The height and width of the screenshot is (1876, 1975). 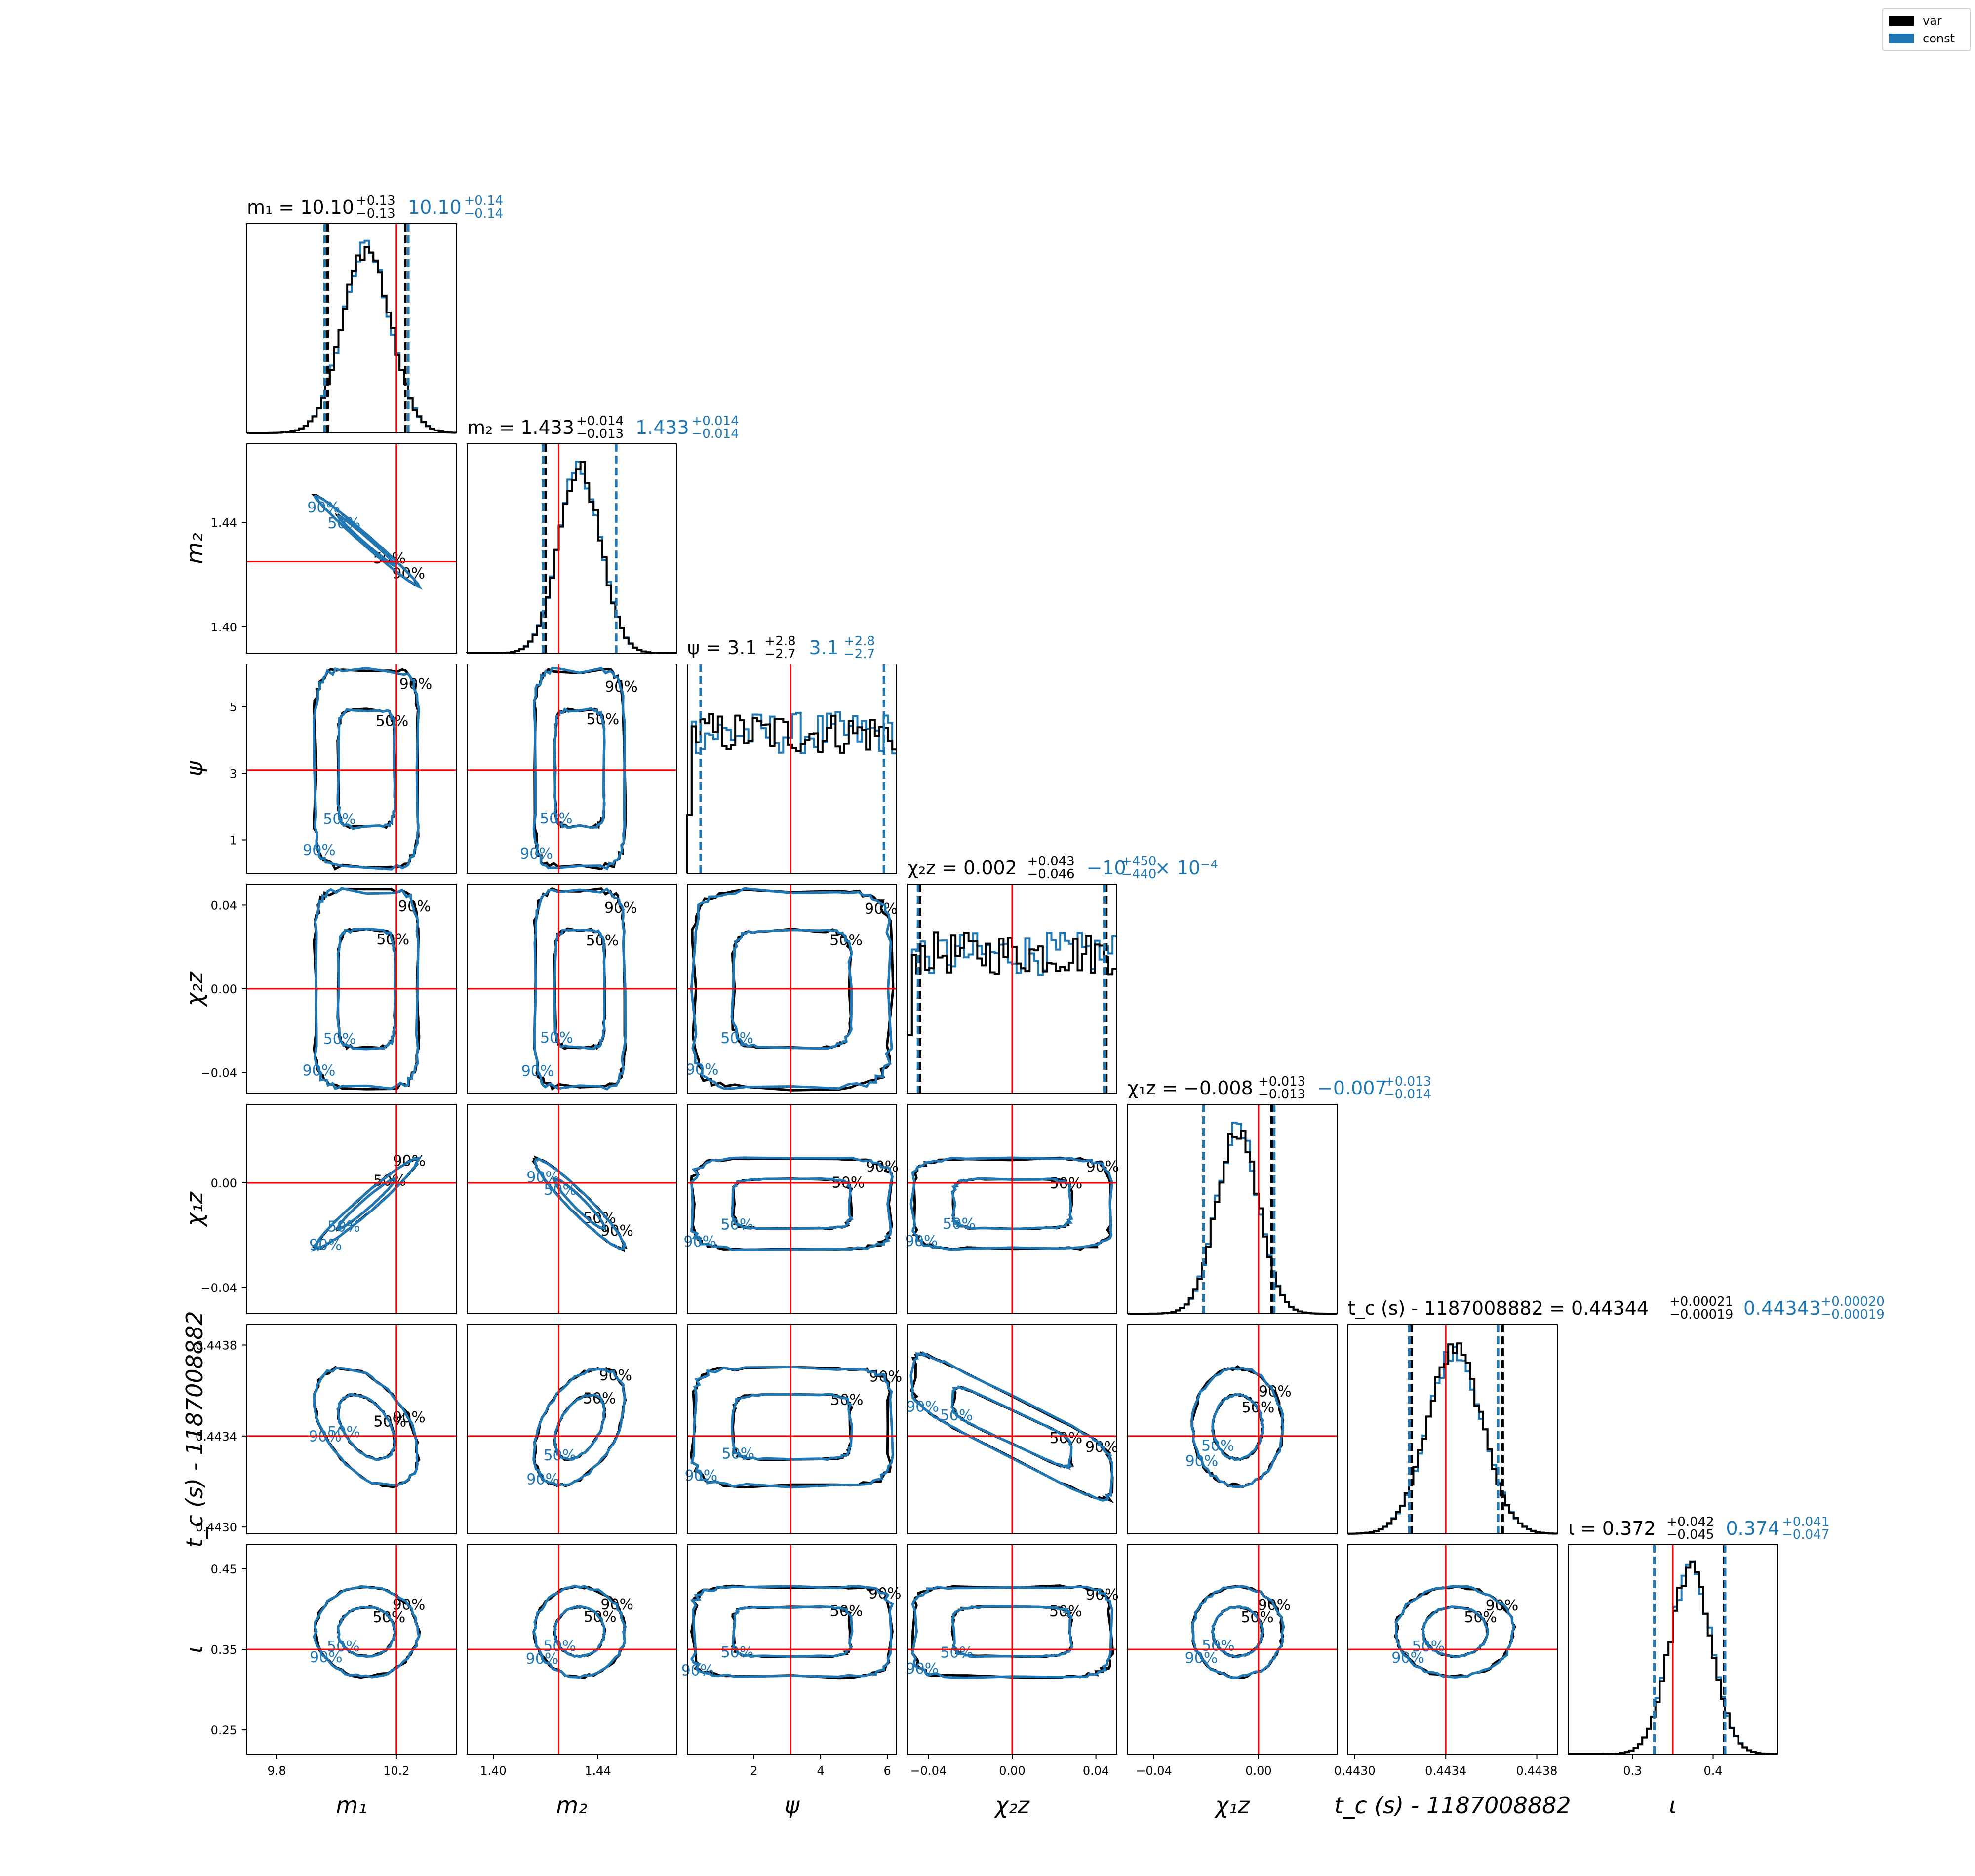 I want to click on hist-line-var-m2, so click(x=571, y=557).